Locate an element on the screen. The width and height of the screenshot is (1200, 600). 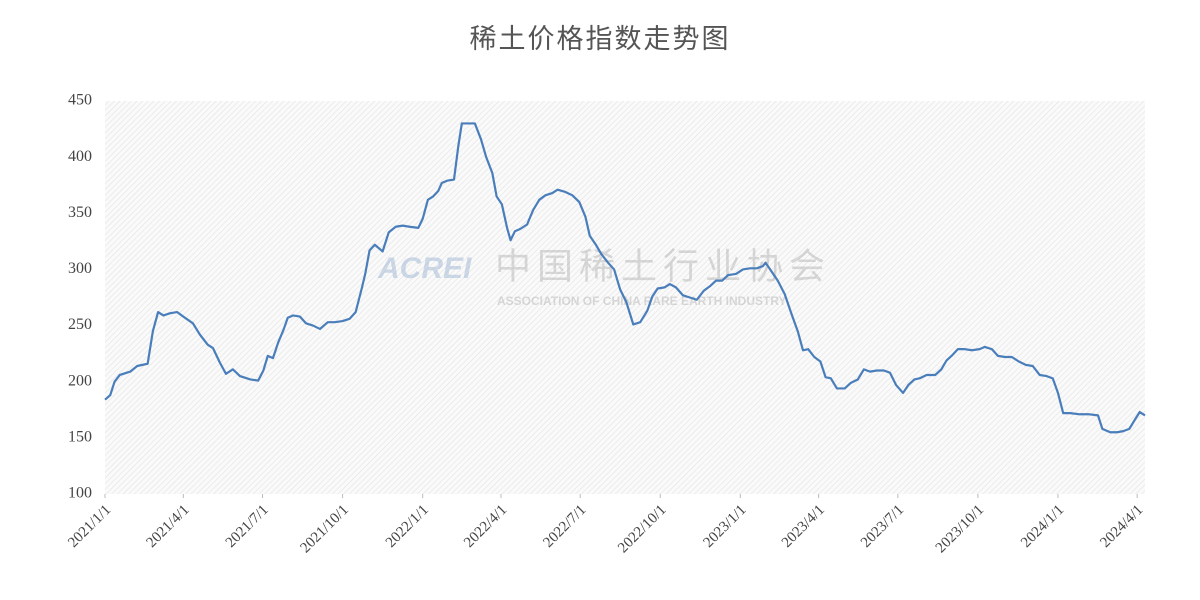
x-tick-label: 2021/7/1 is located at coordinates (247, 526).